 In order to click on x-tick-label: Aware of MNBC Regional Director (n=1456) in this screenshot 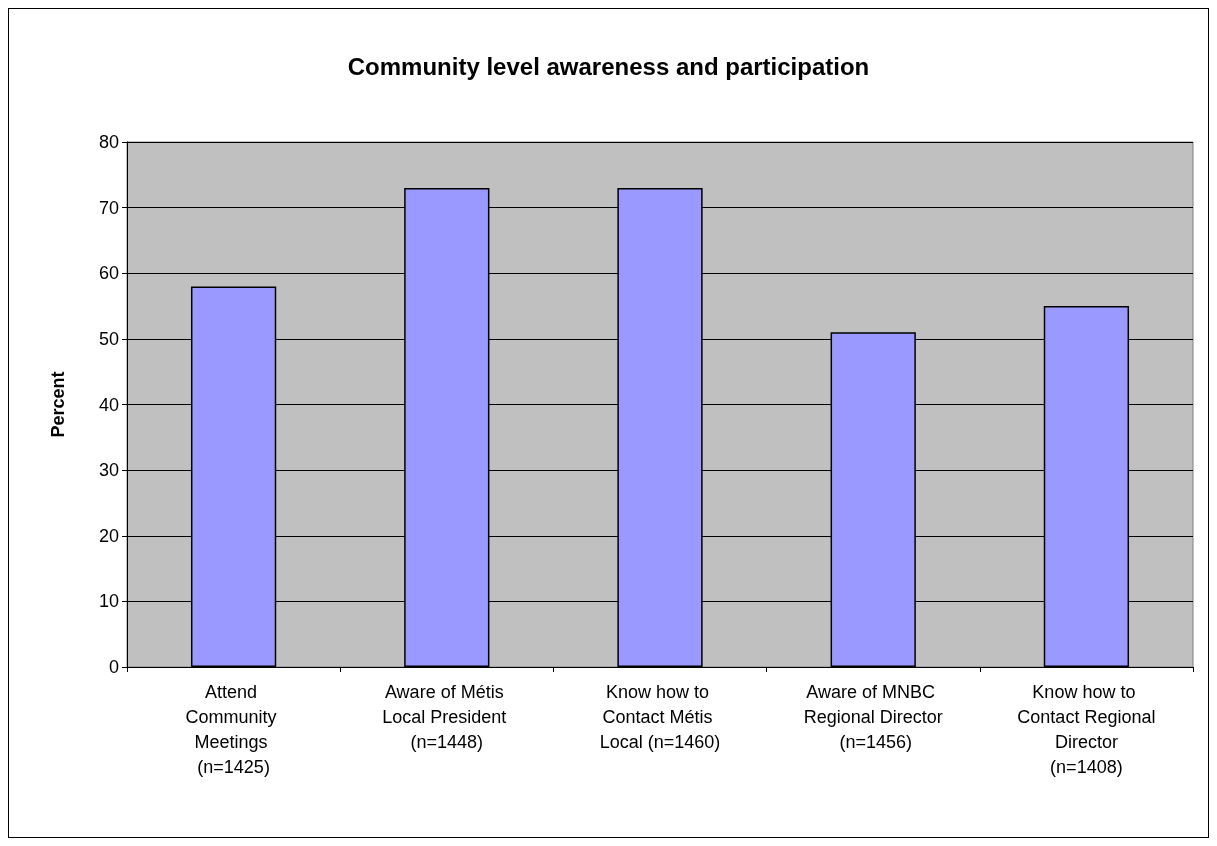, I will do `click(873, 716)`.